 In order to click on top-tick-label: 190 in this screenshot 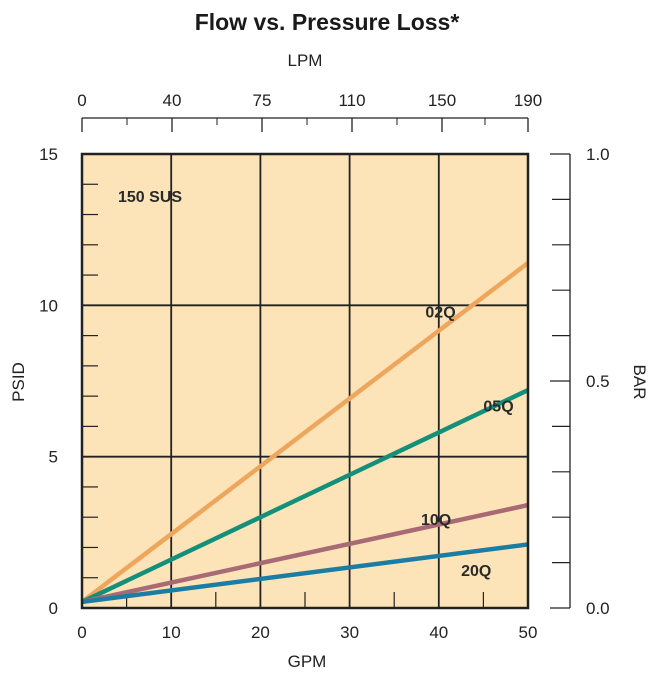, I will do `click(528, 100)`.